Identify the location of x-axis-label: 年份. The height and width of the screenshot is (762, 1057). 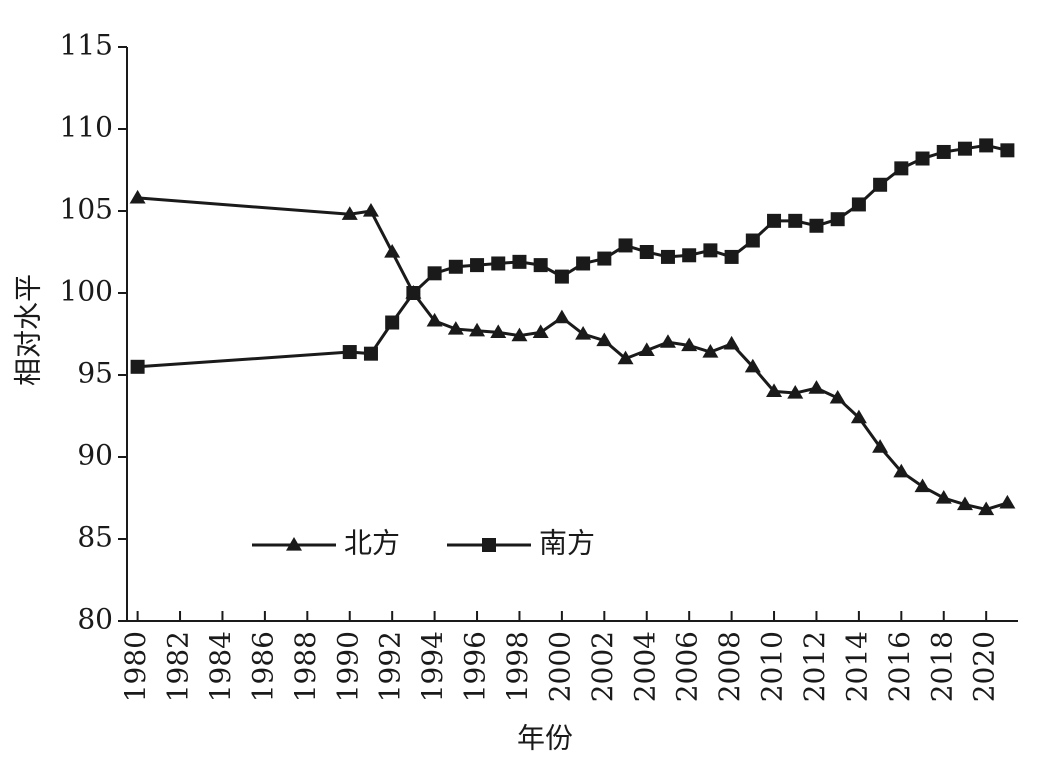
(545, 738).